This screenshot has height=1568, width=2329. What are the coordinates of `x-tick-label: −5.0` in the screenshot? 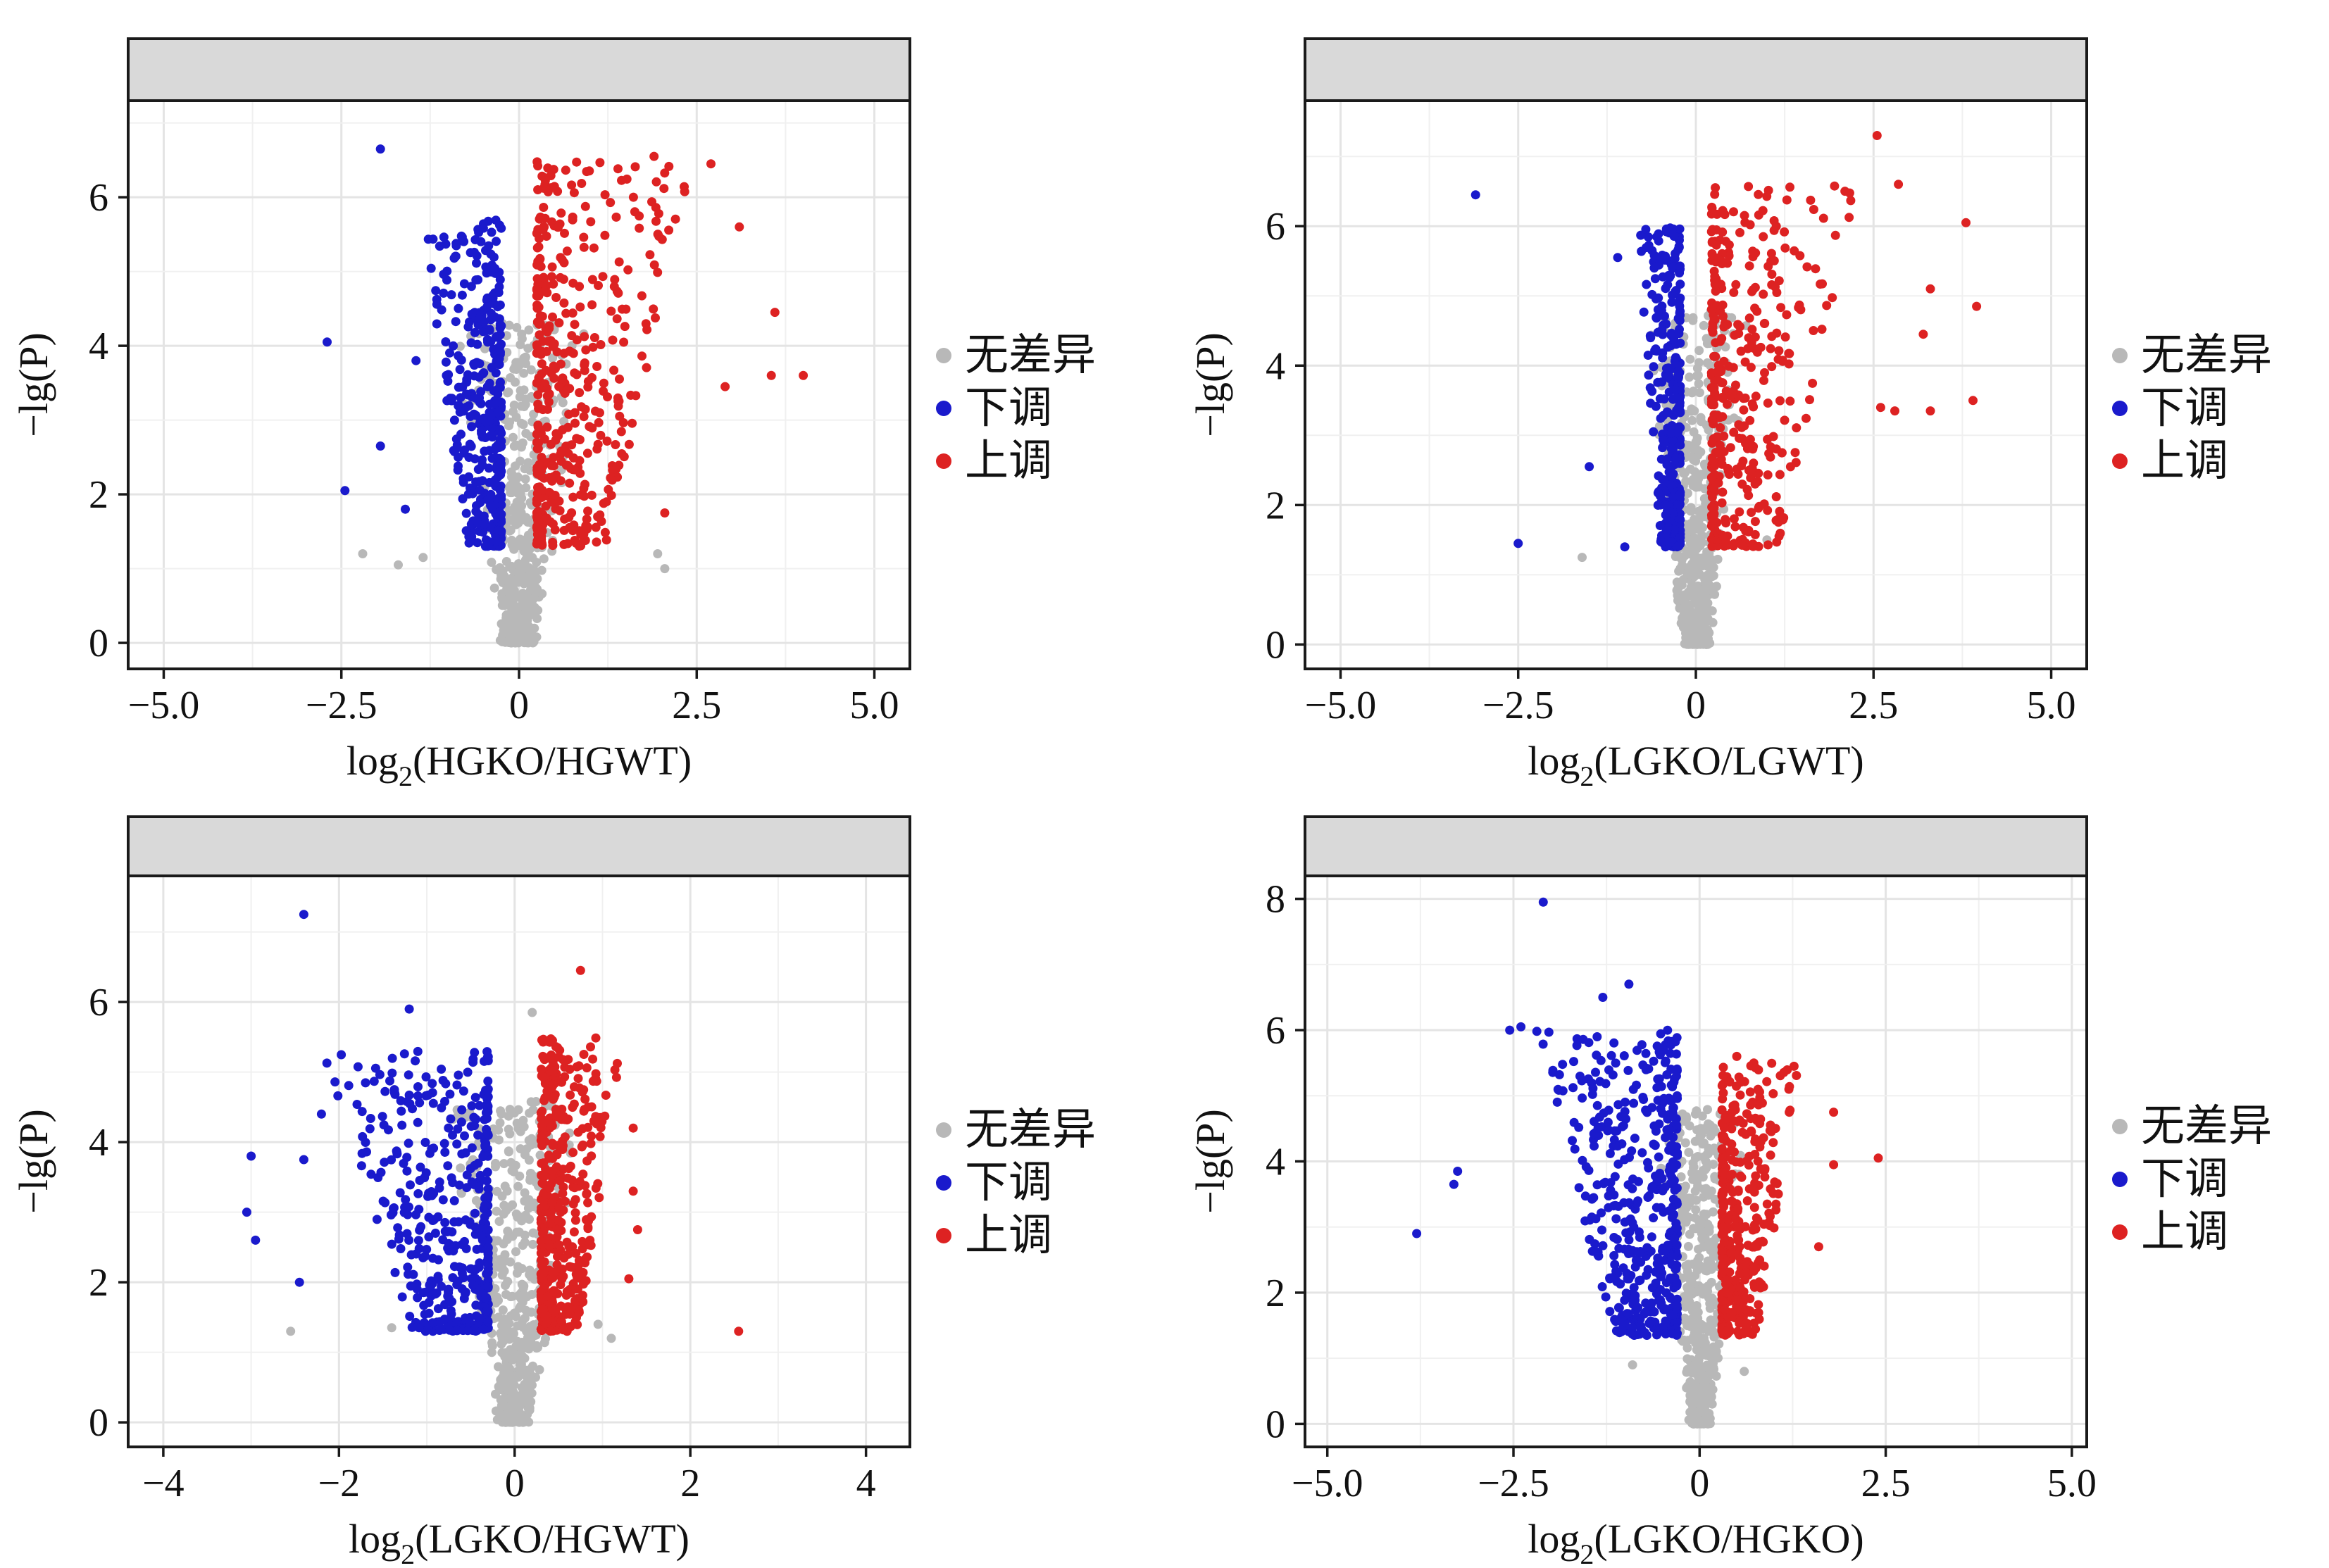 It's located at (164, 705).